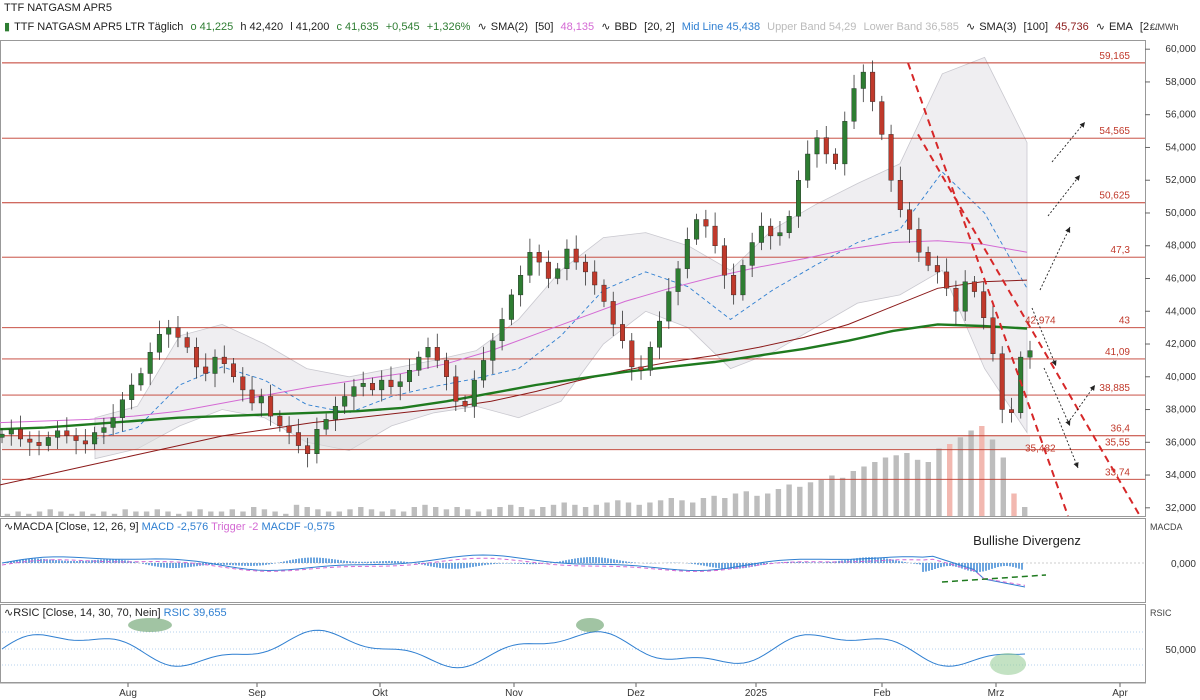 The image size is (1200, 700). What do you see at coordinates (262, 27) in the screenshot?
I see `high-value: h 42,420` at bounding box center [262, 27].